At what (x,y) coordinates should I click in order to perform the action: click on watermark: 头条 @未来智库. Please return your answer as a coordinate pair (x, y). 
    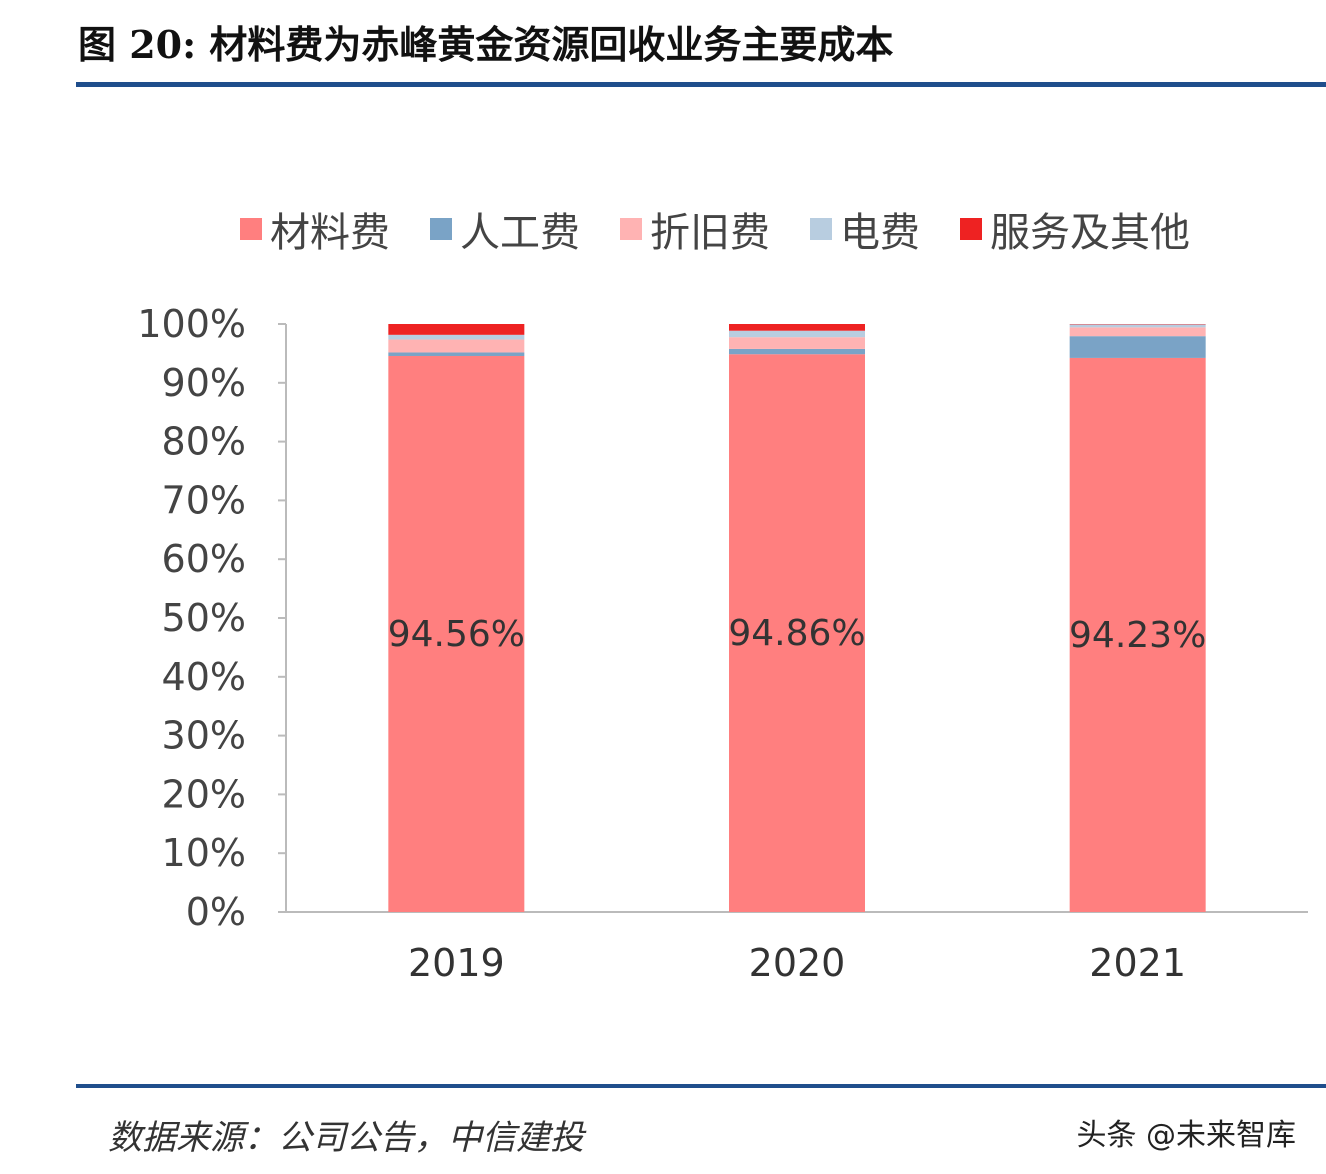
    Looking at the image, I should click on (1186, 1135).